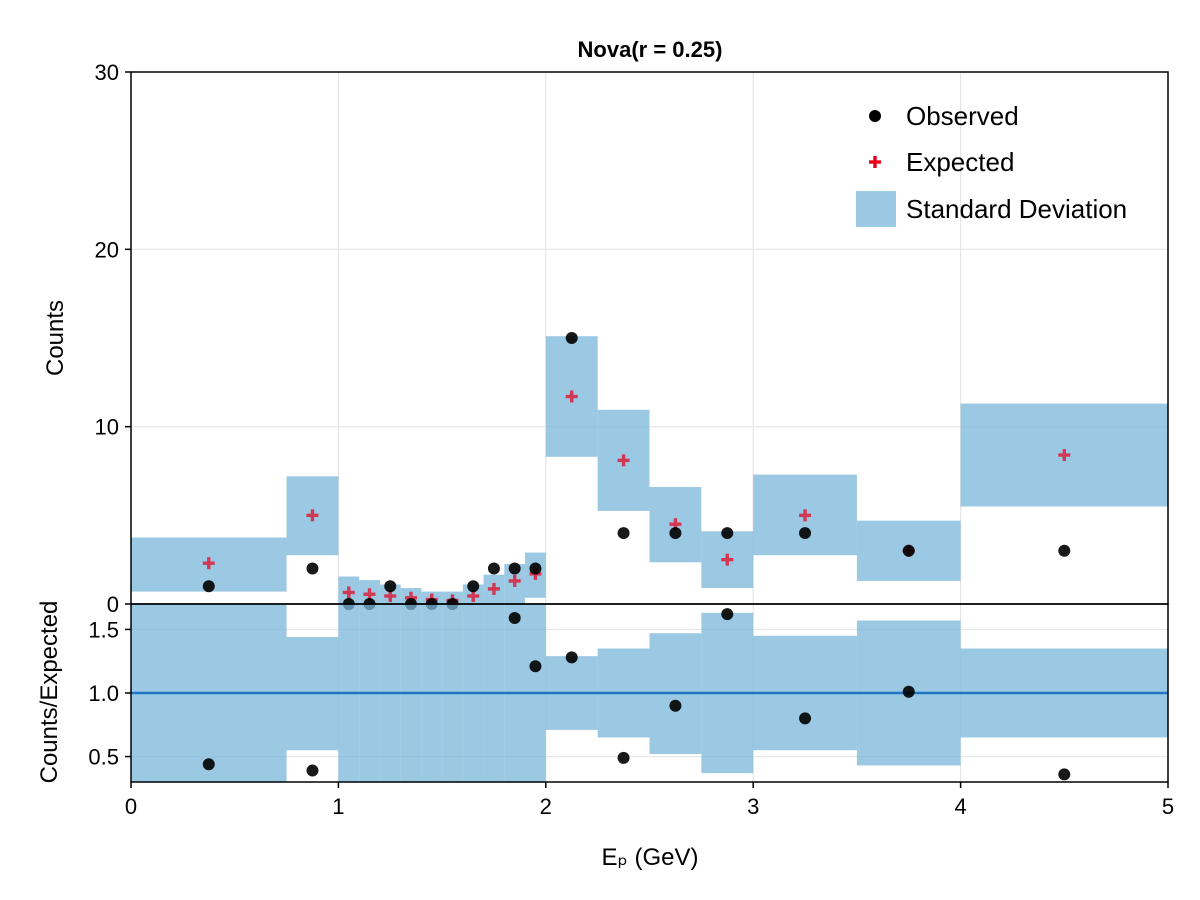  Describe the element at coordinates (338, 806) in the screenshot. I see `x-tick-label: 1` at that location.